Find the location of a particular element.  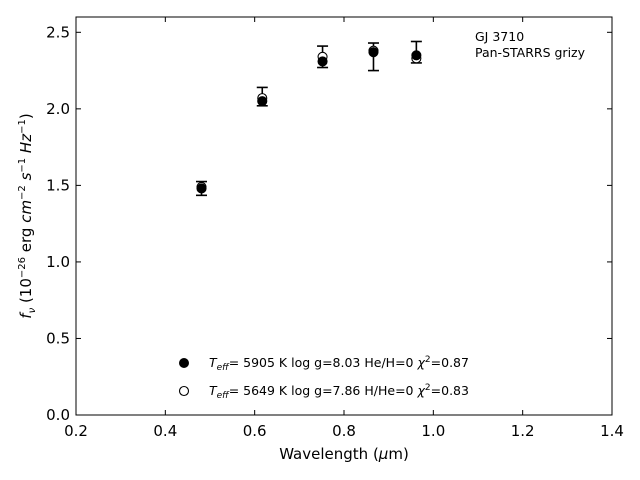

annotation-survey: Pan-STARRS grizy is located at coordinates (530, 52).